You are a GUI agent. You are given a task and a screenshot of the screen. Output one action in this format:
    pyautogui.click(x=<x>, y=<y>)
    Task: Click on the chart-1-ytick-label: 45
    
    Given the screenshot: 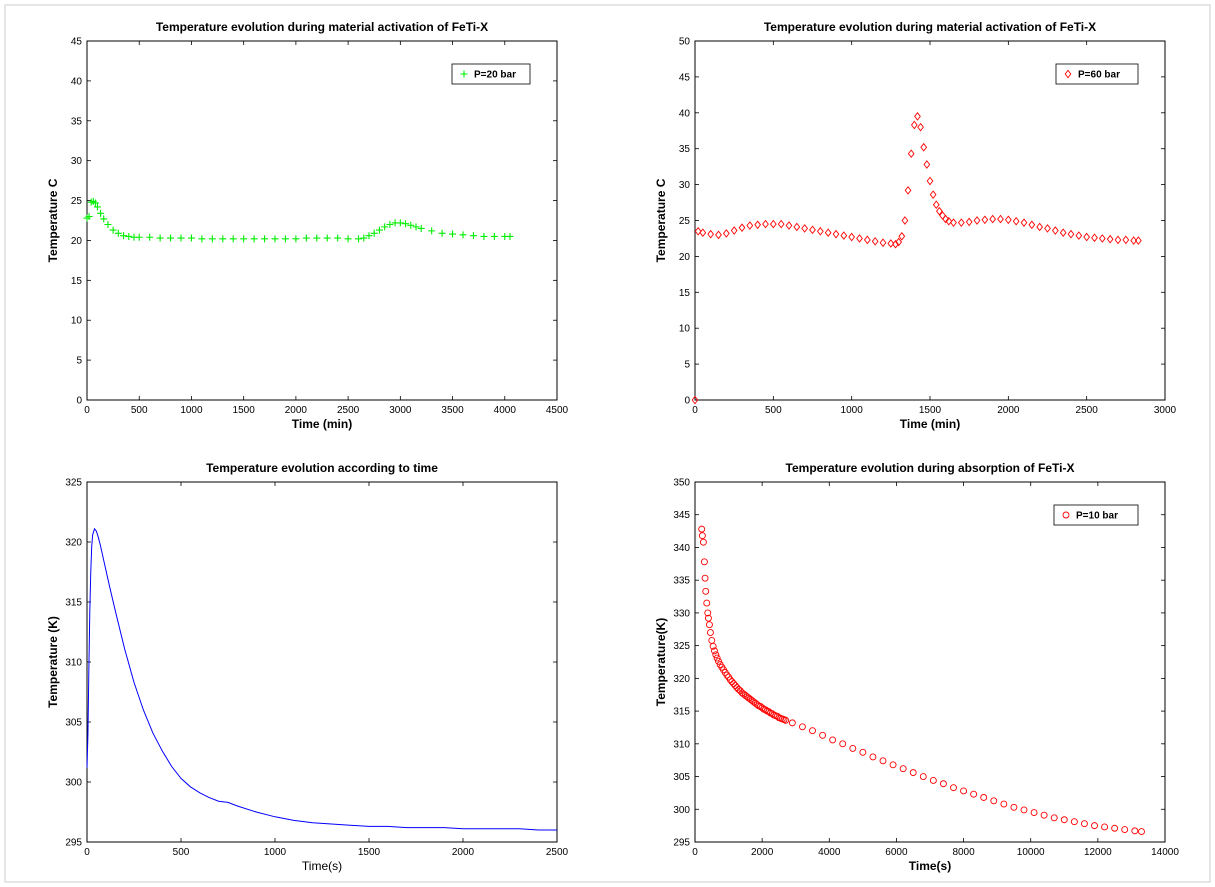 What is the action you would take?
    pyautogui.click(x=685, y=77)
    